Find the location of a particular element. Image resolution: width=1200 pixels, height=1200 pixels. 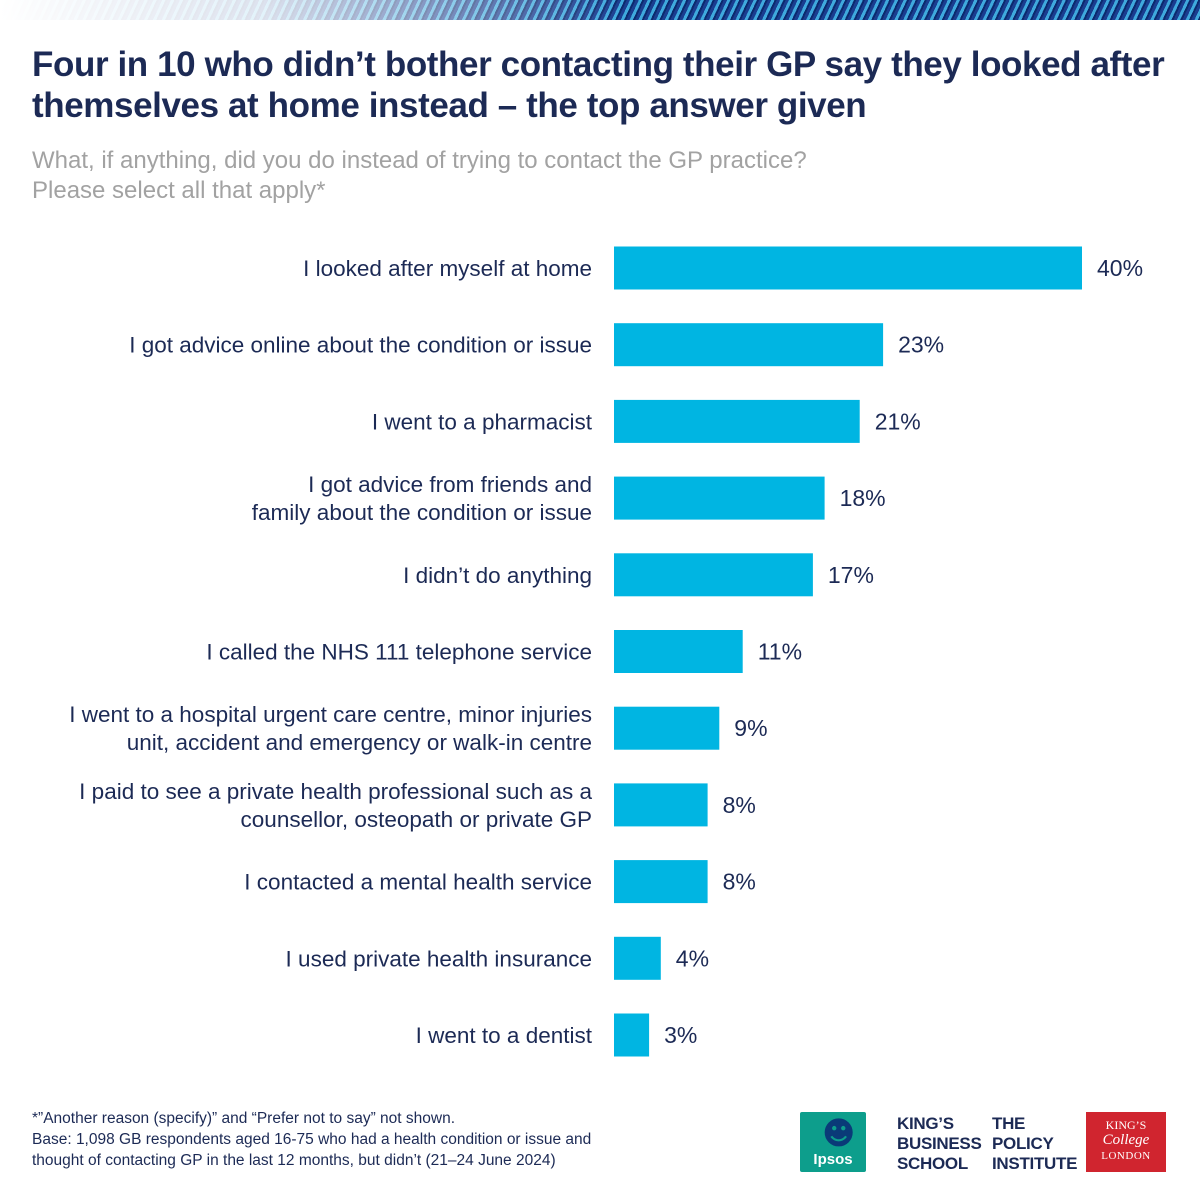

value-label: 11% is located at coordinates (780, 652).